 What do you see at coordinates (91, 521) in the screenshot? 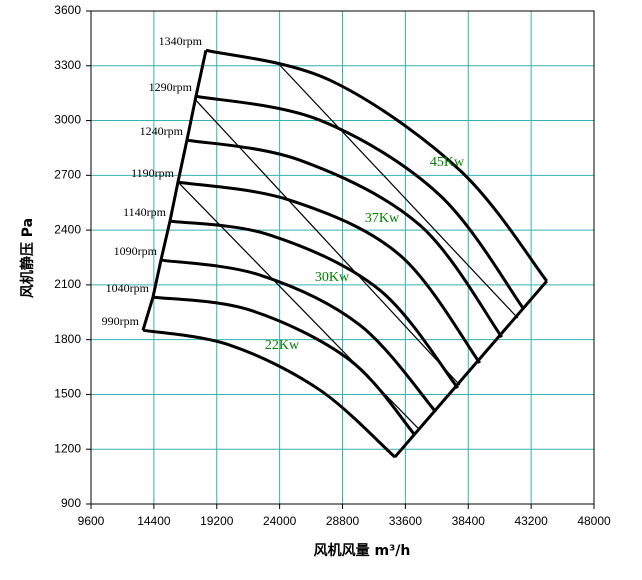
I see `x-tick-label: 9600` at bounding box center [91, 521].